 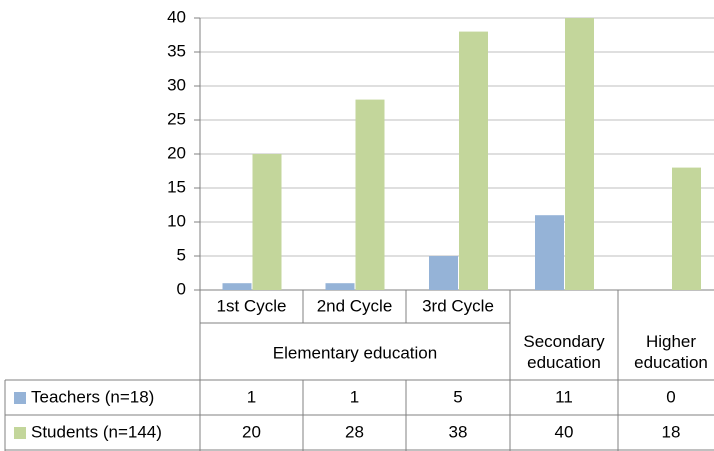 What do you see at coordinates (176, 186) in the screenshot?
I see `y-tick-label: 15` at bounding box center [176, 186].